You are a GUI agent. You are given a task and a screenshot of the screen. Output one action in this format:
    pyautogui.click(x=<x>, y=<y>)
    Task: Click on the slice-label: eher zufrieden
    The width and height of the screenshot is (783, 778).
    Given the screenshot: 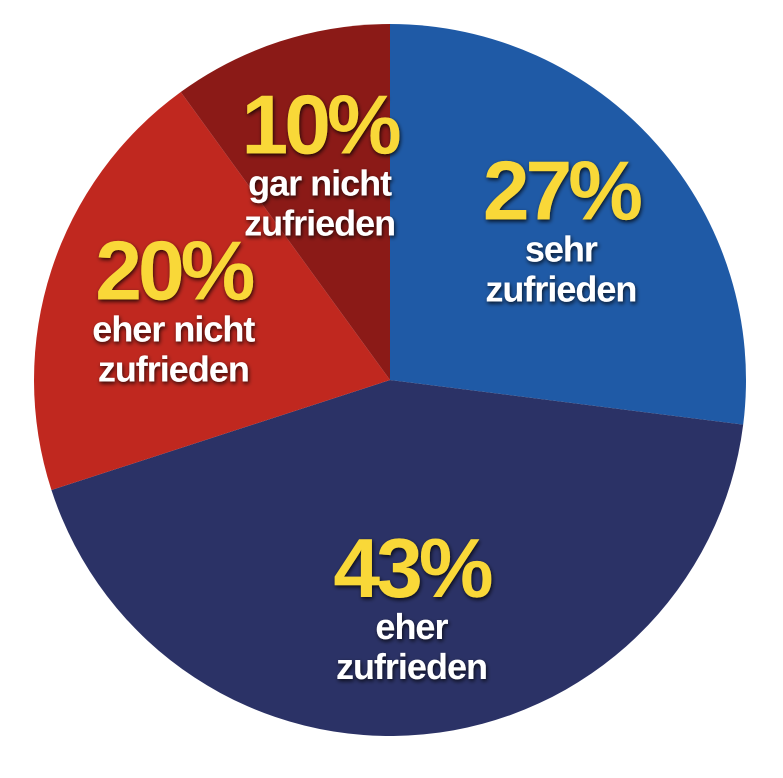 What is the action you would take?
    pyautogui.click(x=411, y=646)
    